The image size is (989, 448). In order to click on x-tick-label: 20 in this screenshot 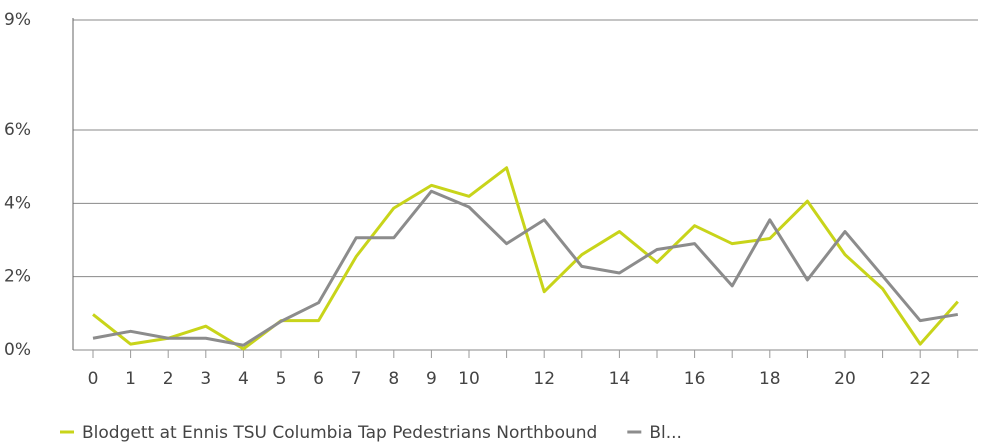, I will do `click(845, 379)`.